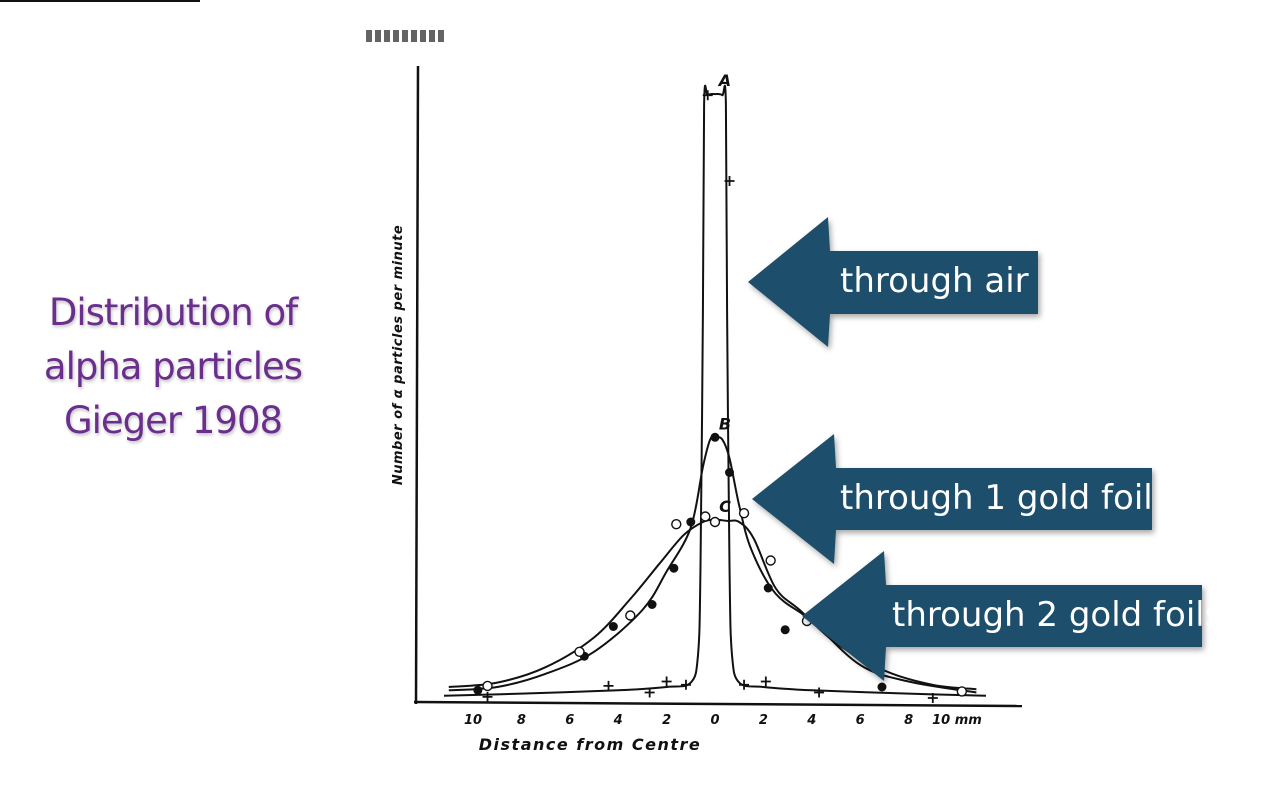 Image resolution: width=1280 pixels, height=800 pixels. Describe the element at coordinates (724, 80) in the screenshot. I see `series-label-A: A` at that location.